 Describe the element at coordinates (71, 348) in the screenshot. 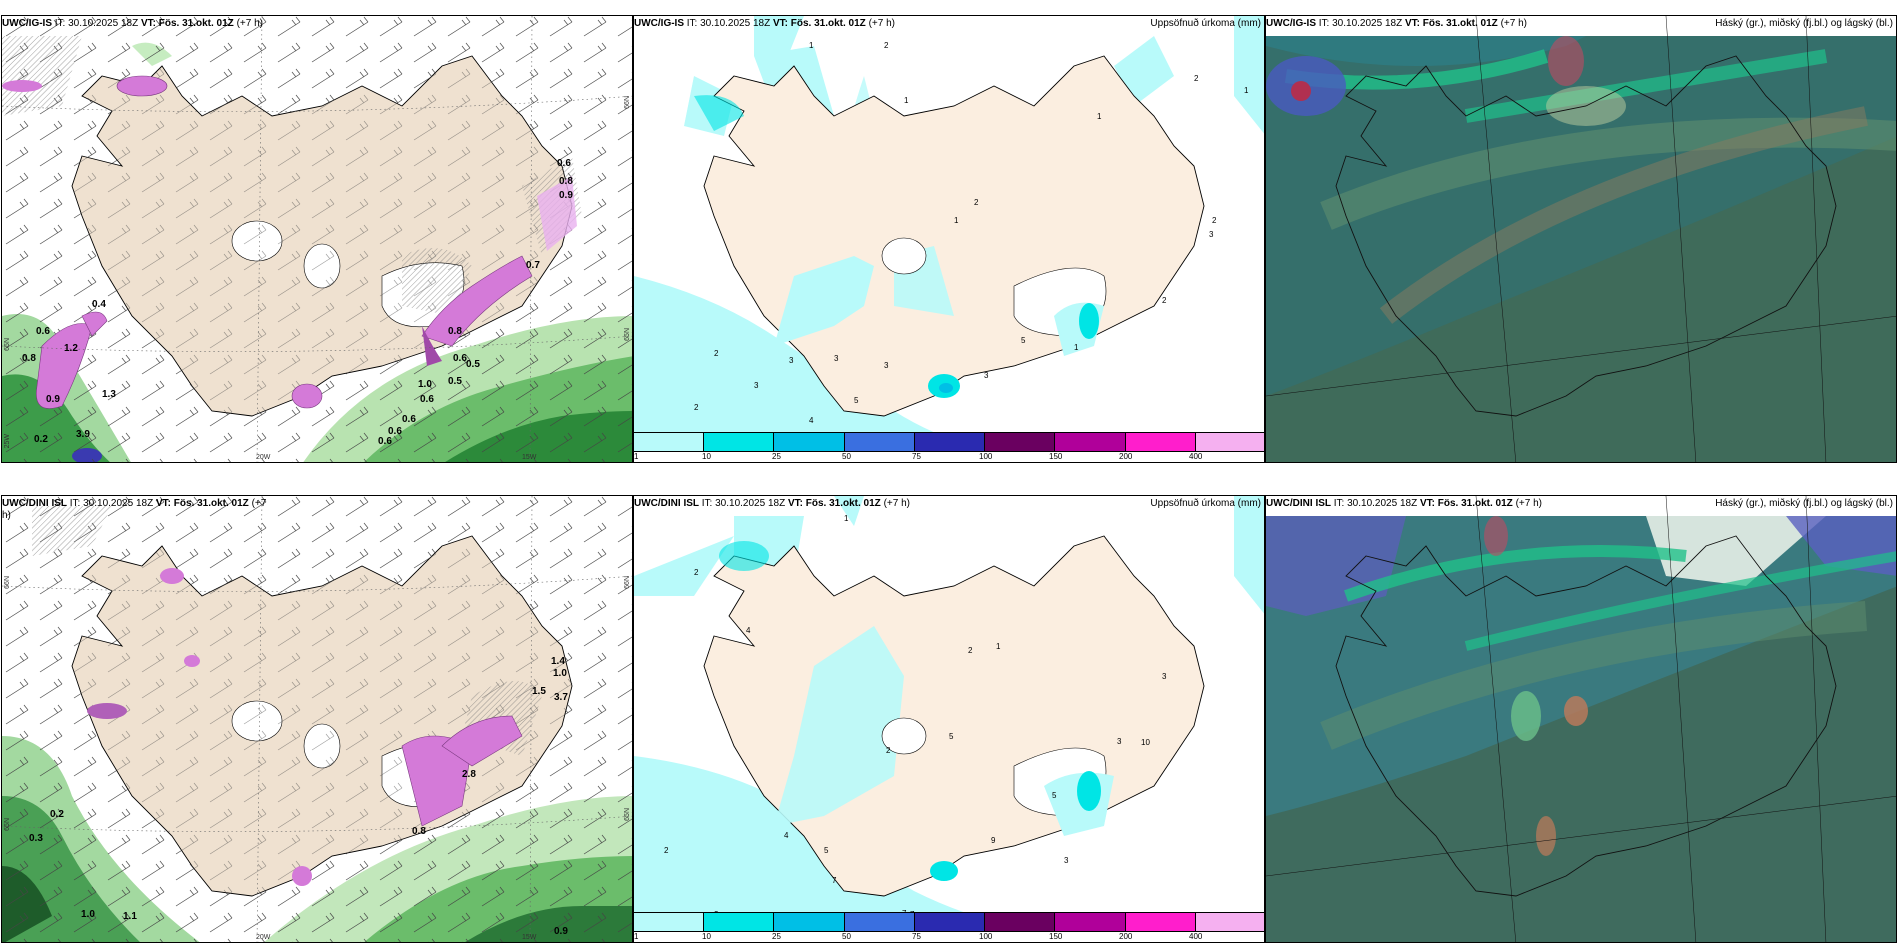

I see `precip-value: 1.2` at that location.